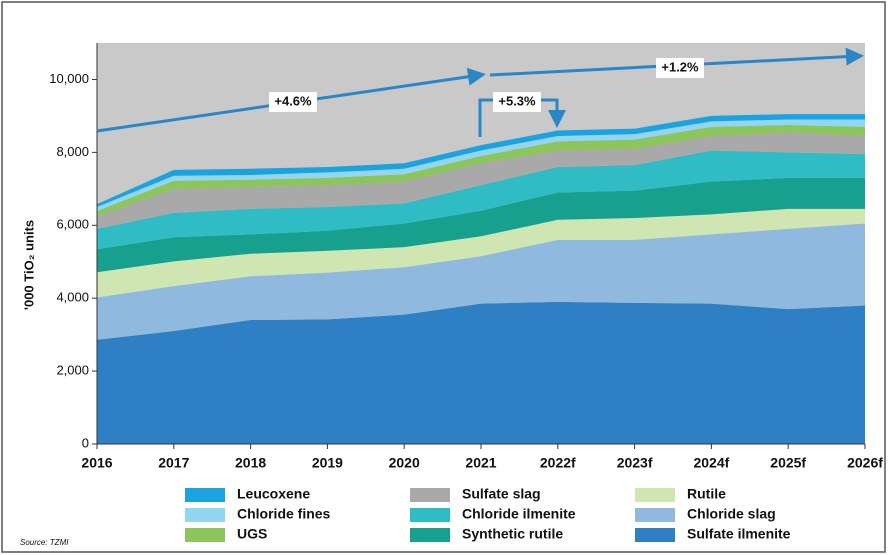 This screenshot has width=888, height=555. Describe the element at coordinates (72, 151) in the screenshot. I see `y-tick-label: 8,000` at that location.